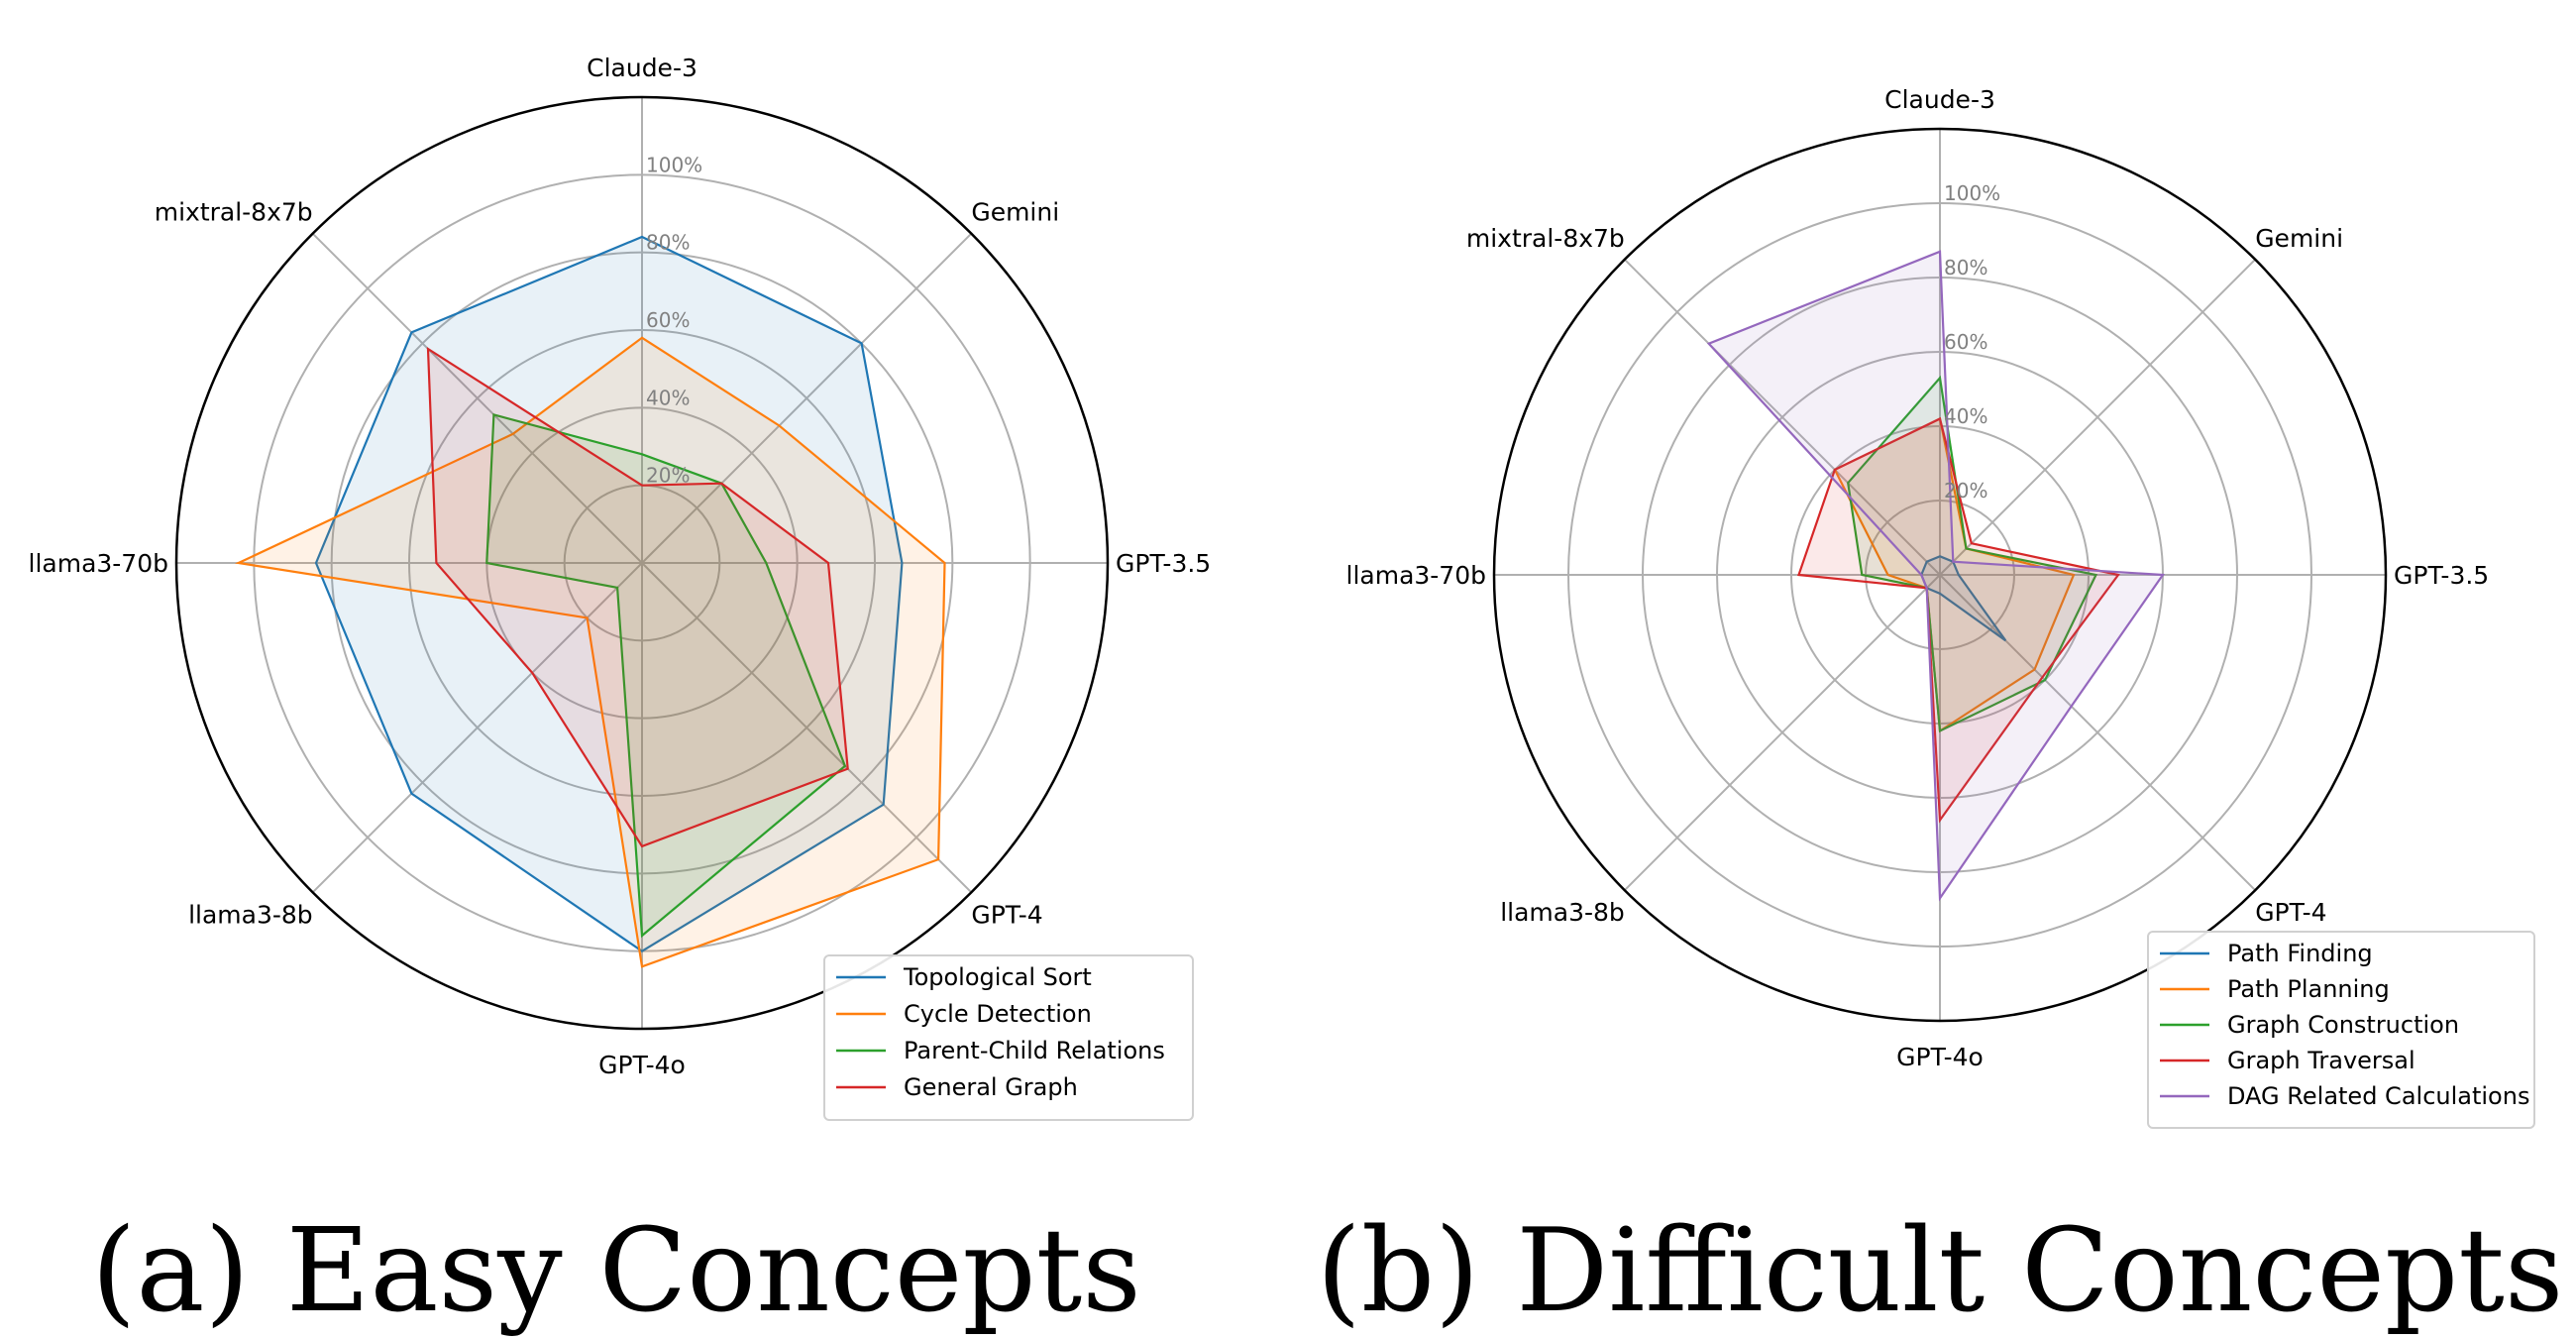  I want to click on series-cycle-detection, so click(590, 652).